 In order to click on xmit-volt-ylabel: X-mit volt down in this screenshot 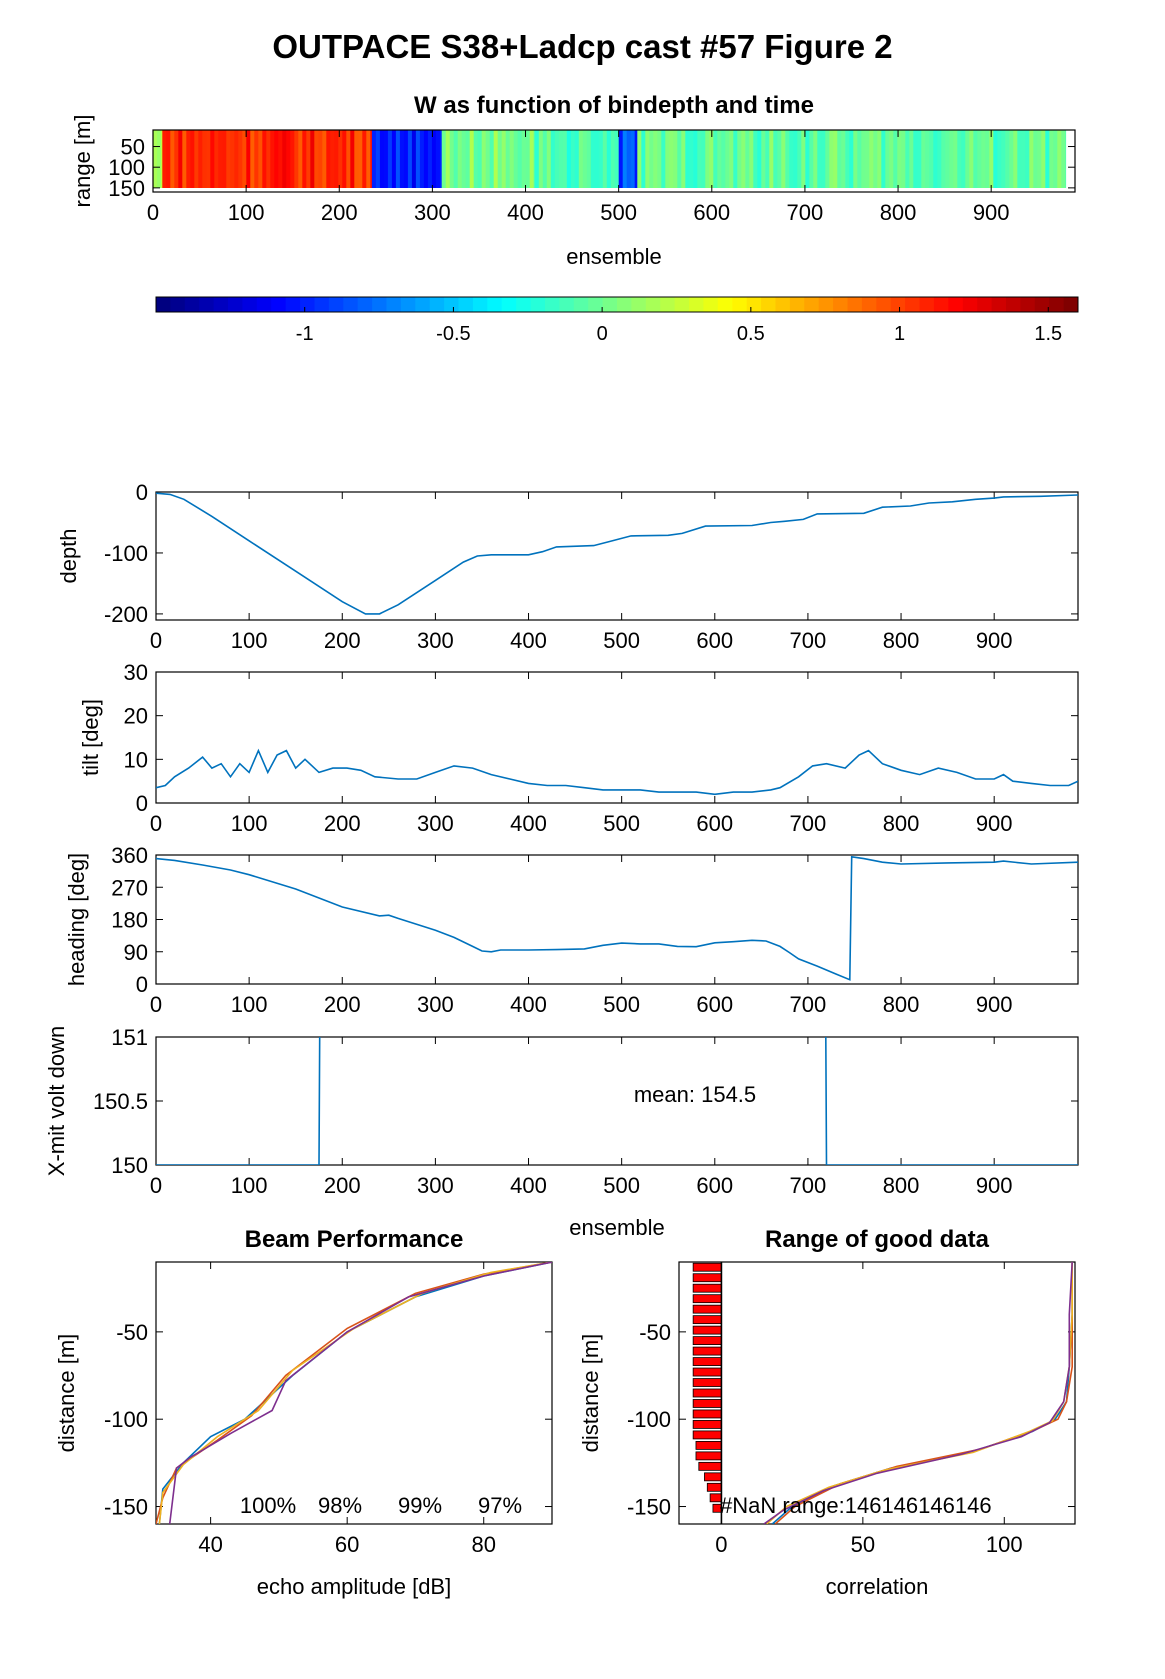, I will do `click(56, 1101)`.